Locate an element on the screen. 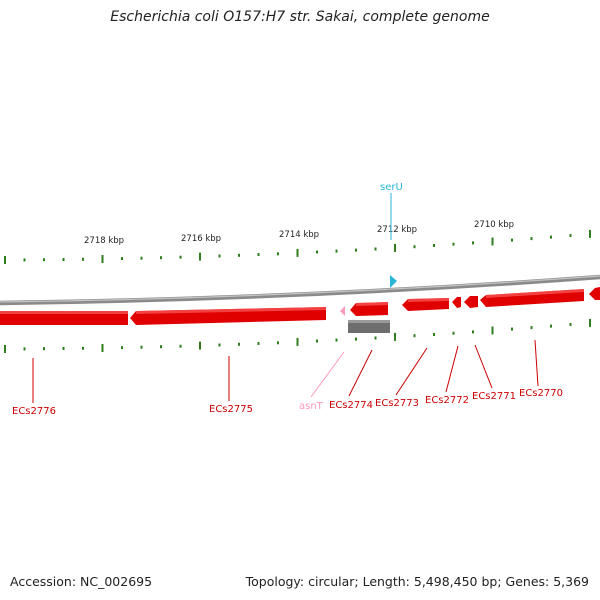 Image resolution: width=600 pixels, height=600 pixels. ECs2776-label: ECs2776 is located at coordinates (34, 411).